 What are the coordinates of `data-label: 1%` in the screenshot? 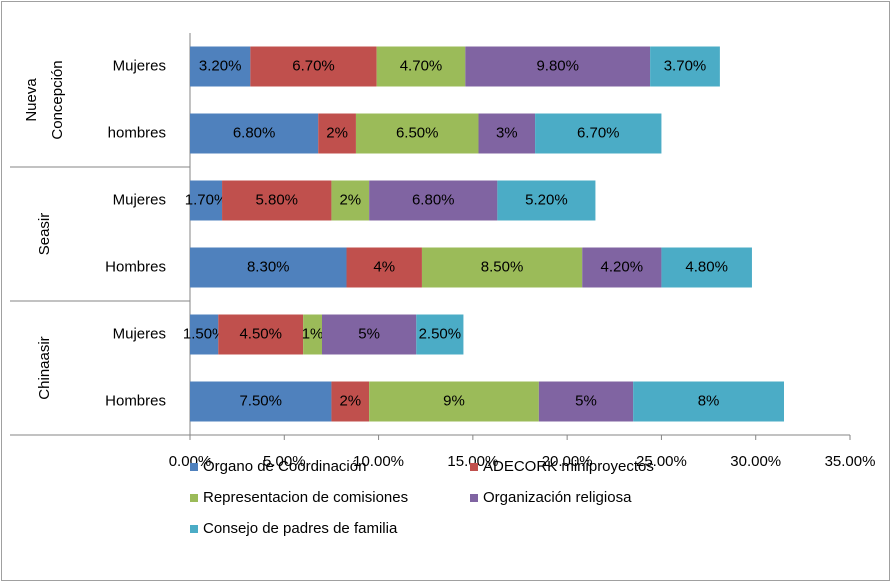 It's located at (313, 333).